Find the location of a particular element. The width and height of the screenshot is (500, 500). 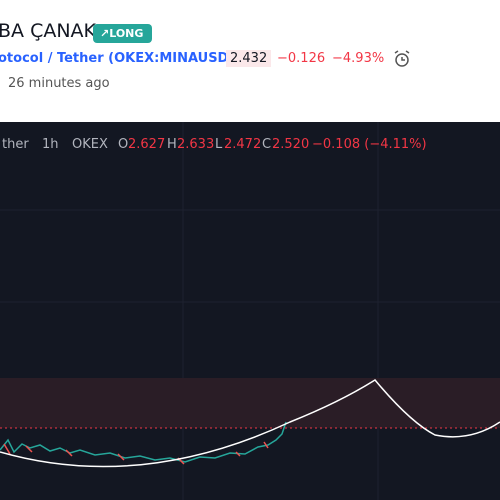

symbol-name: otocol / Tether is located at coordinates (52, 58).